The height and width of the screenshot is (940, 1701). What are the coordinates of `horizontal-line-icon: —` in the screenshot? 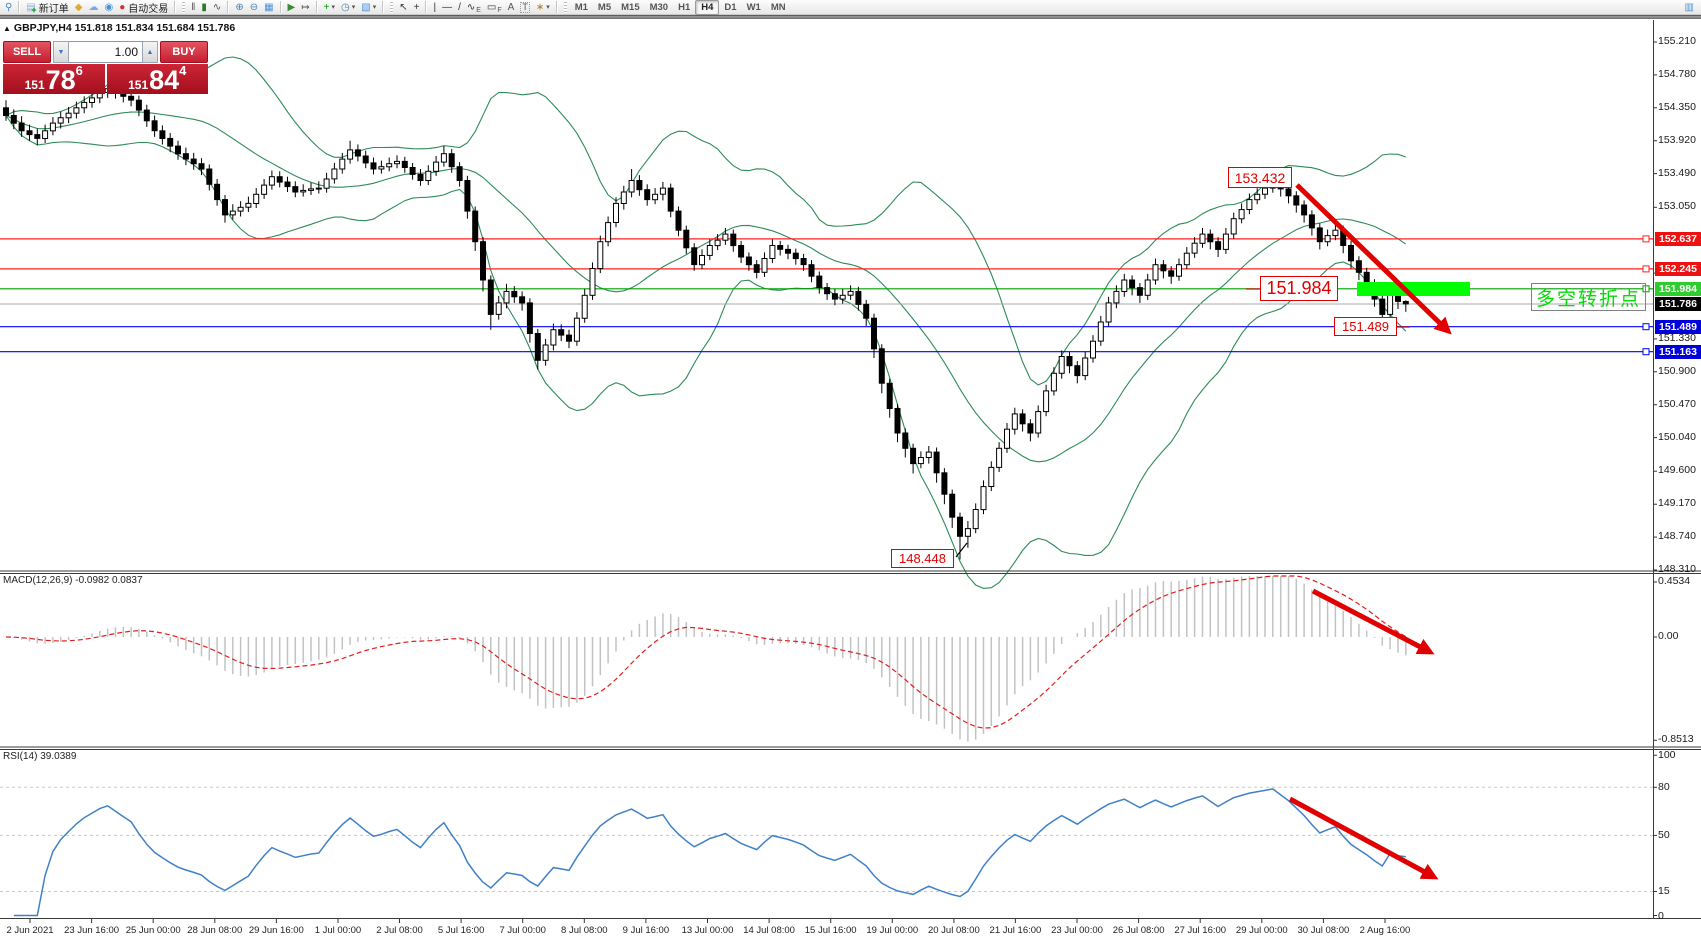 It's located at (447, 7).